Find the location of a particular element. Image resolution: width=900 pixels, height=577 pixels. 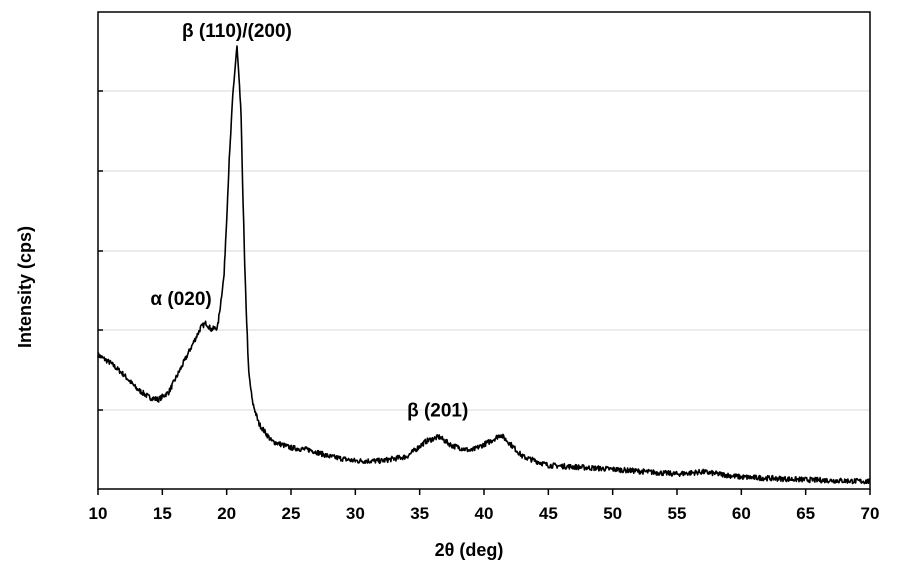

y-axis-title: Intensity (cps) is located at coordinates (25, 287).